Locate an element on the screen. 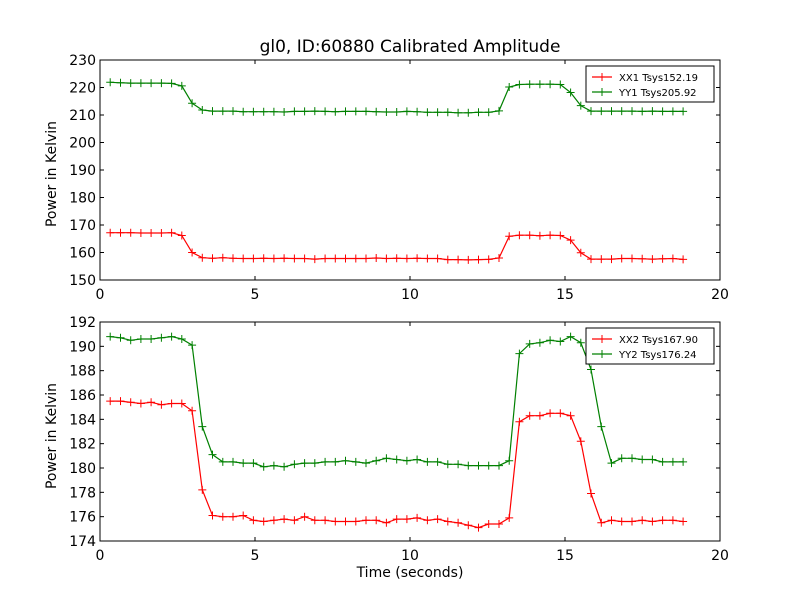  top-y-tick-label: 150 is located at coordinates (82, 281).